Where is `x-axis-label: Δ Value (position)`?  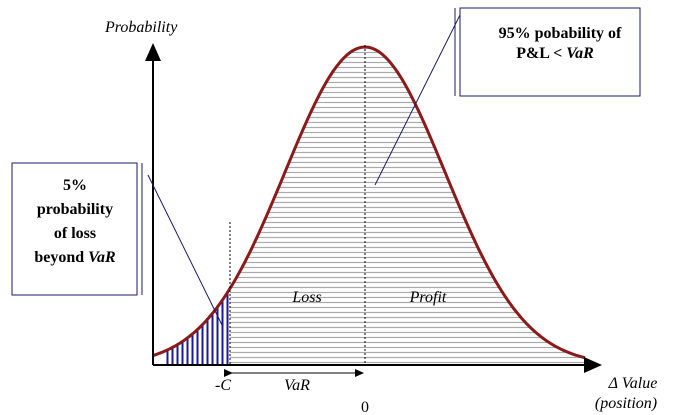
x-axis-label: Δ Value (position) is located at coordinates (626, 393).